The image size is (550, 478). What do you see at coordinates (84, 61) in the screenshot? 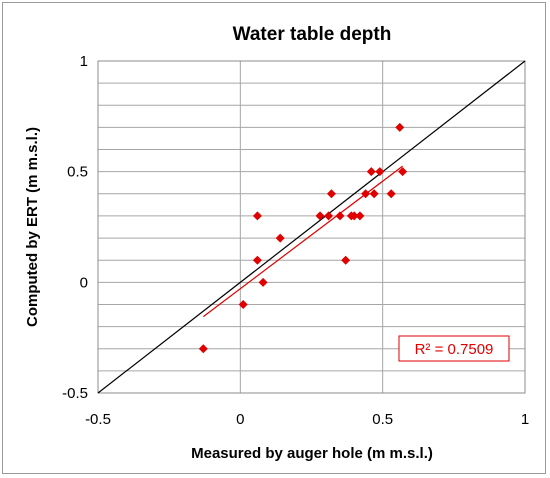
I see `y-tick-label: 1` at bounding box center [84, 61].